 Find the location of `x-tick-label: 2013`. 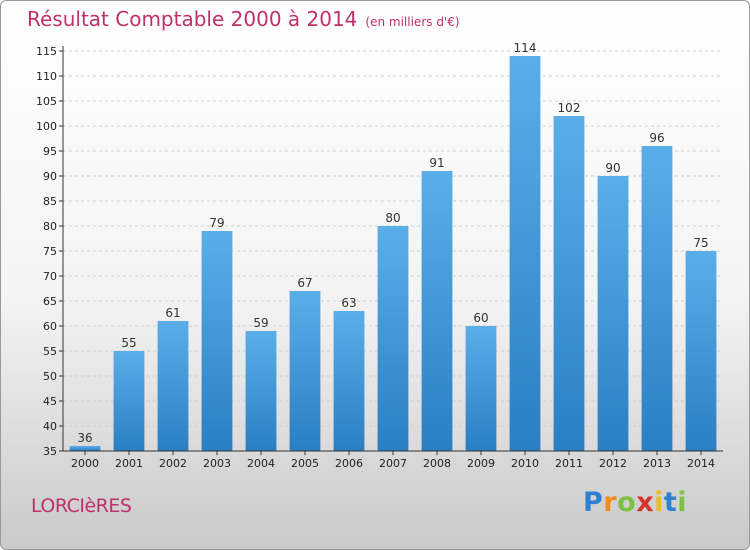

x-tick-label: 2013 is located at coordinates (657, 463).